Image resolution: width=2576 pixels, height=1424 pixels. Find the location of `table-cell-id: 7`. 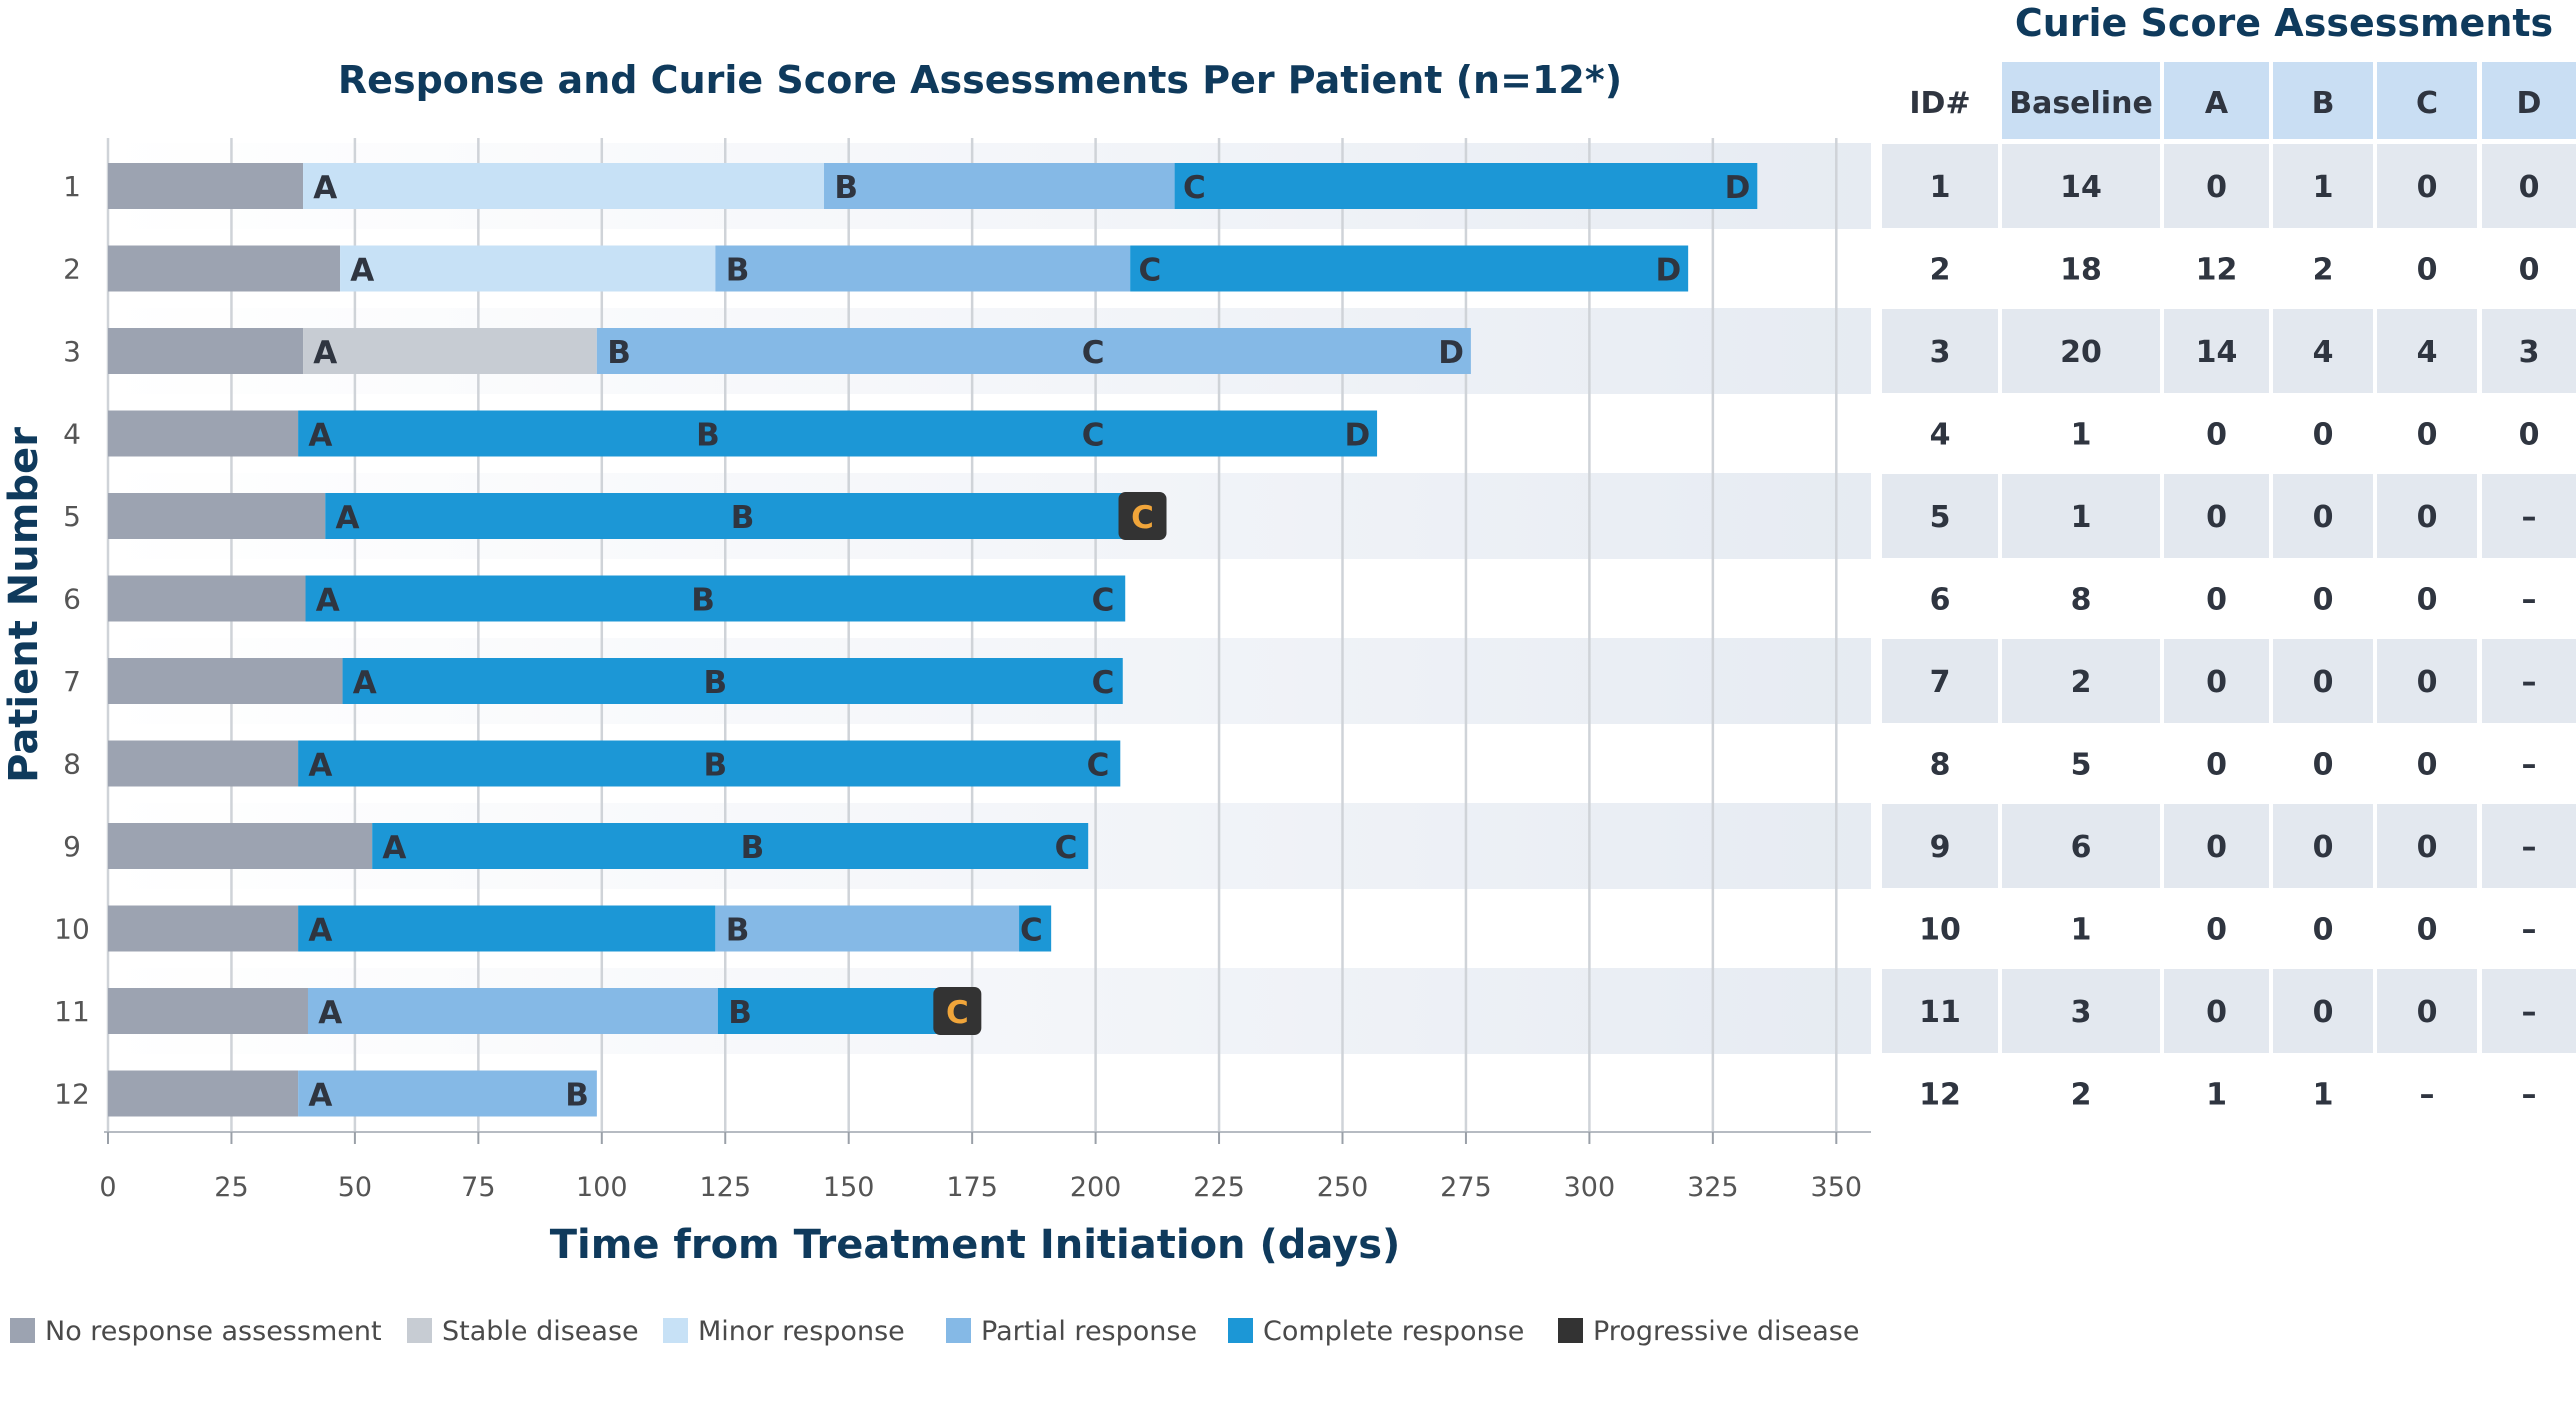

table-cell-id: 7 is located at coordinates (1940, 682).